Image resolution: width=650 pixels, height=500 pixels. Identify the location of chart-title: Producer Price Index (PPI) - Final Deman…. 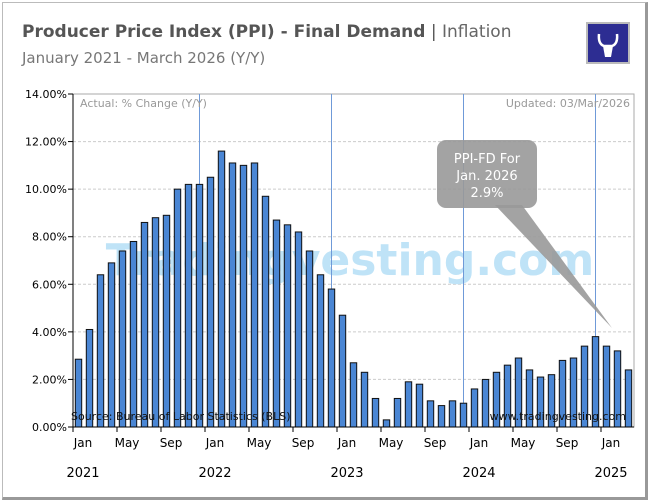
(266, 32).